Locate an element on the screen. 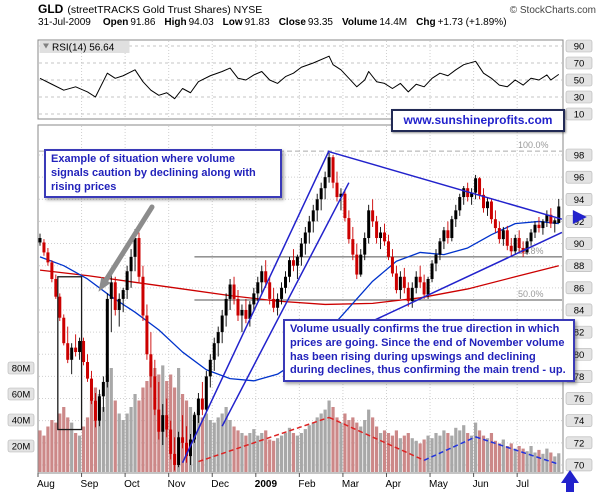  svg-text: Feb is located at coordinates (307, 484).